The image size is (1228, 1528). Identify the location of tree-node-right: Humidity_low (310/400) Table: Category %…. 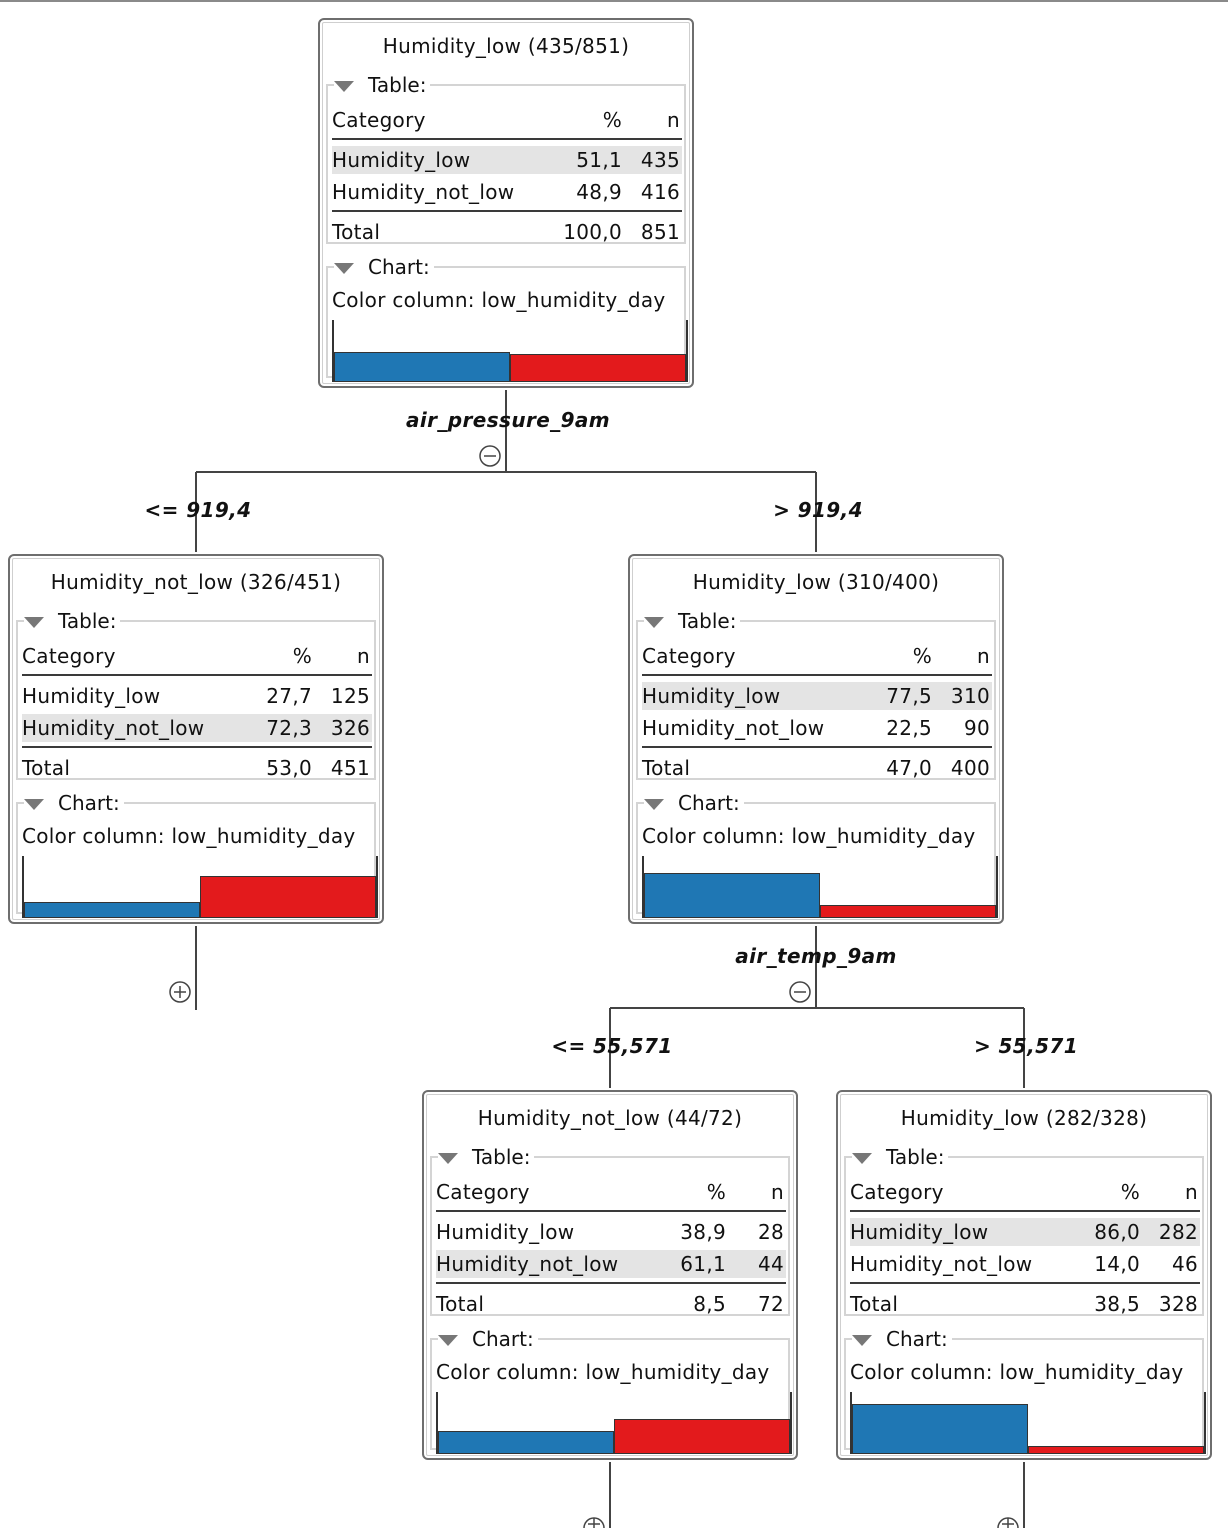
(816, 739).